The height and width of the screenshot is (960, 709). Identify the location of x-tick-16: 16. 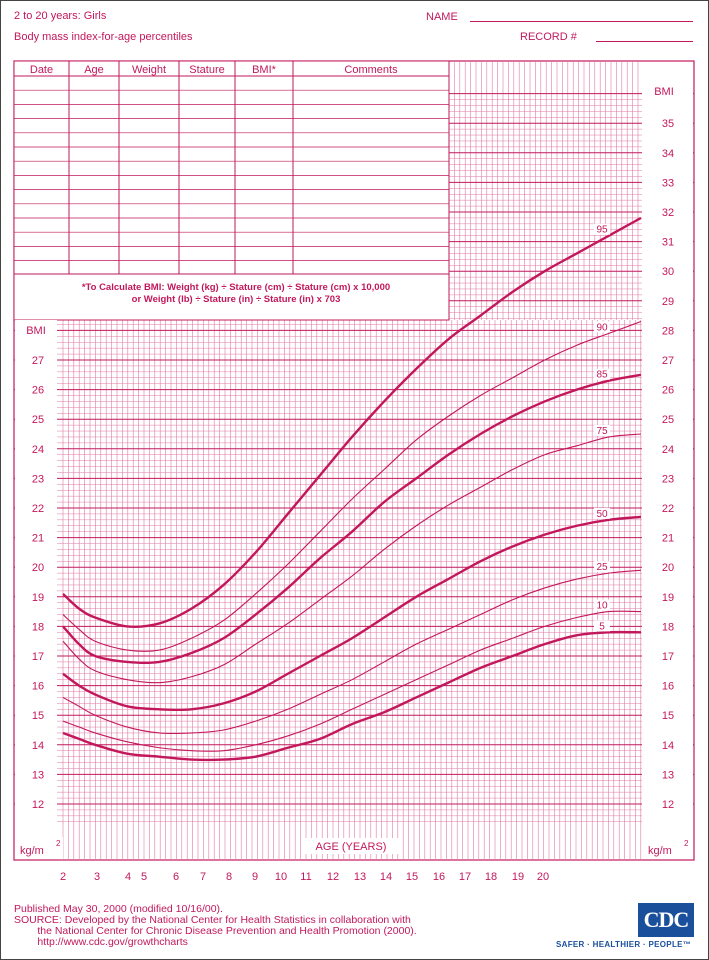
(439, 877).